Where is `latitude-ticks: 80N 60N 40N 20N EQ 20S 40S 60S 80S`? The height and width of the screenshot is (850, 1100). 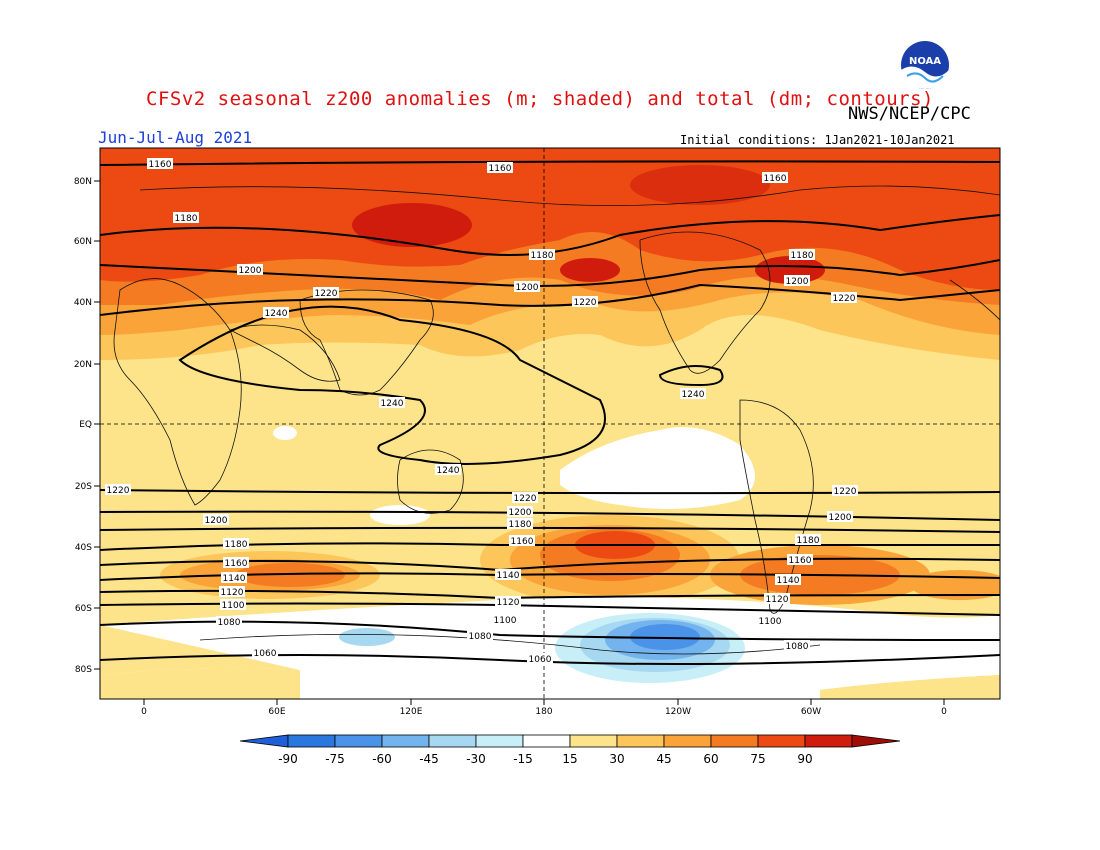
latitude-ticks: 80N 60N 40N 20N EQ 20S 40S 60S 80S is located at coordinates (87, 426).